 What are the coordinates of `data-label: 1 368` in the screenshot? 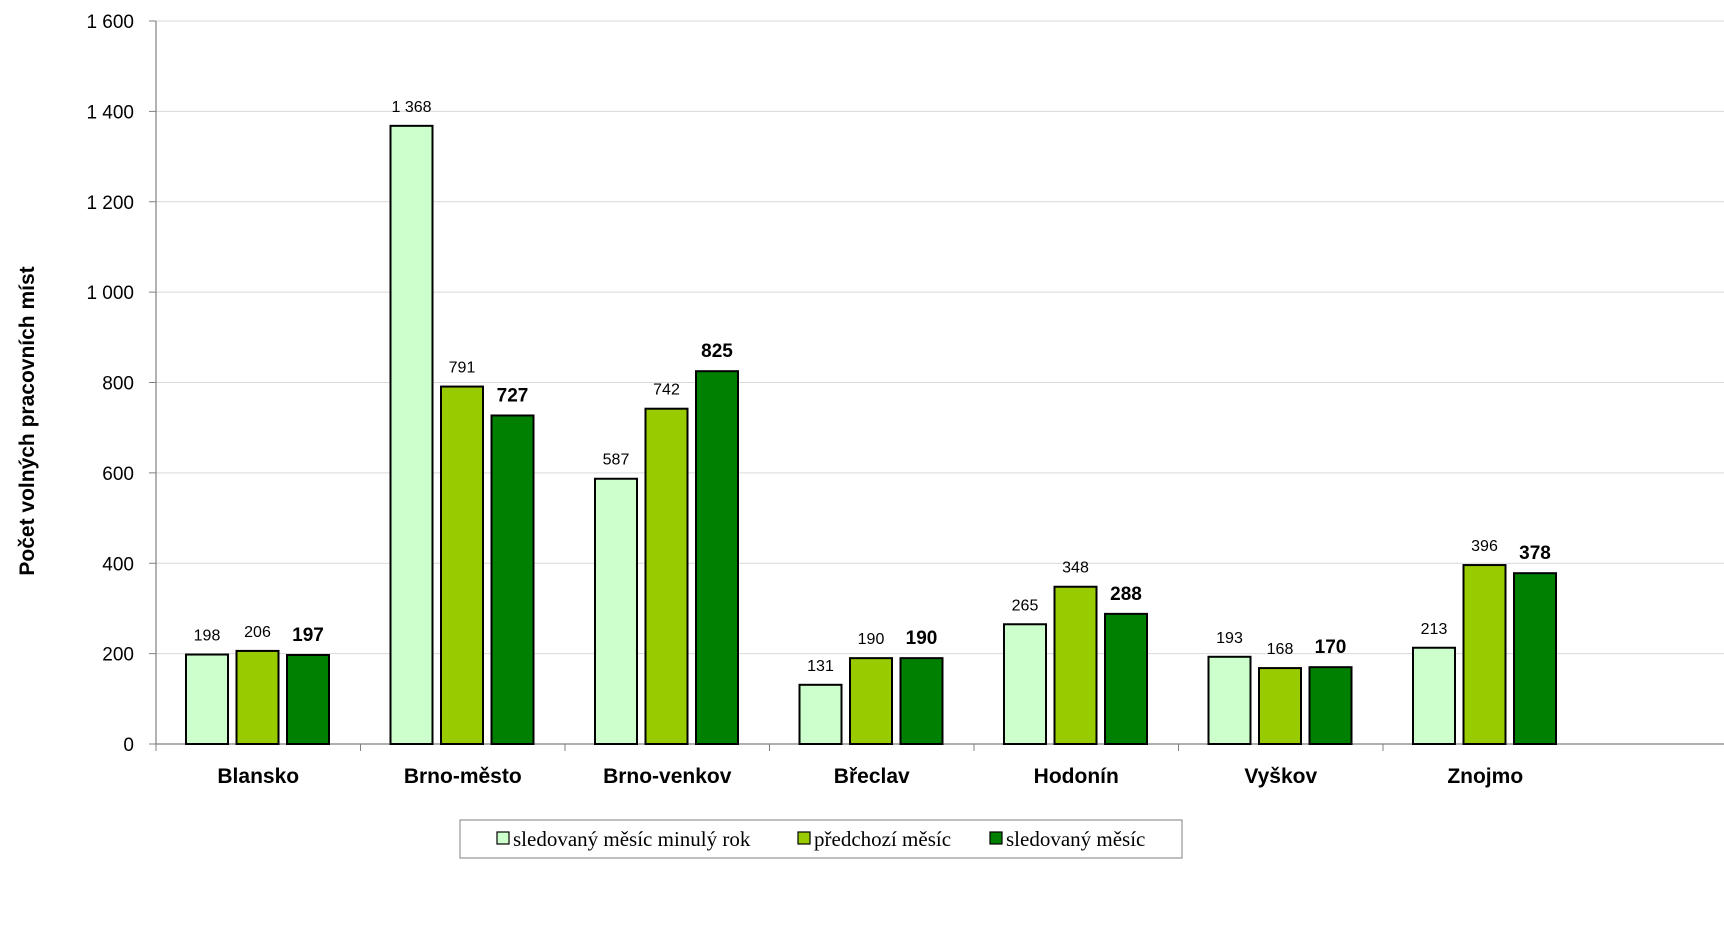 It's located at (411, 107).